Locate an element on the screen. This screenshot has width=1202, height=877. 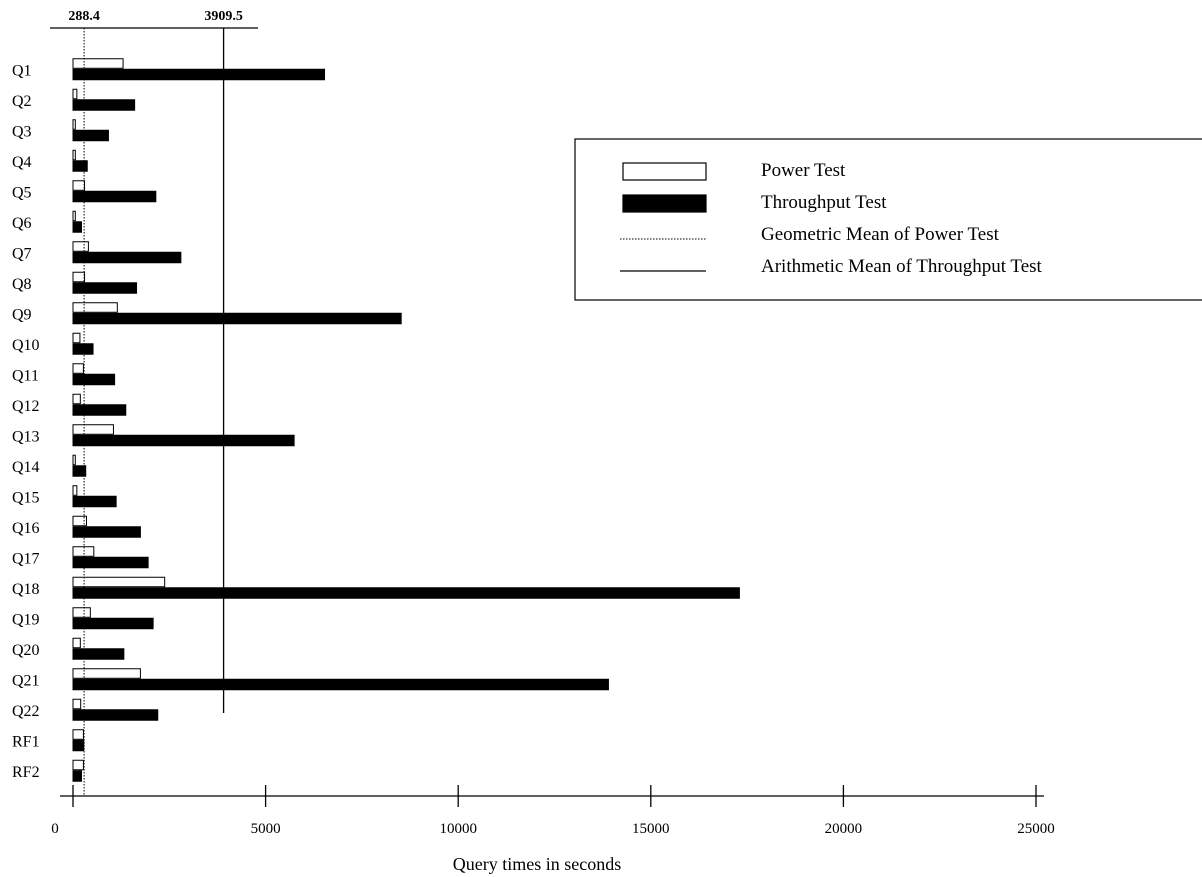
bar-power-test-q9 is located at coordinates (95, 307).